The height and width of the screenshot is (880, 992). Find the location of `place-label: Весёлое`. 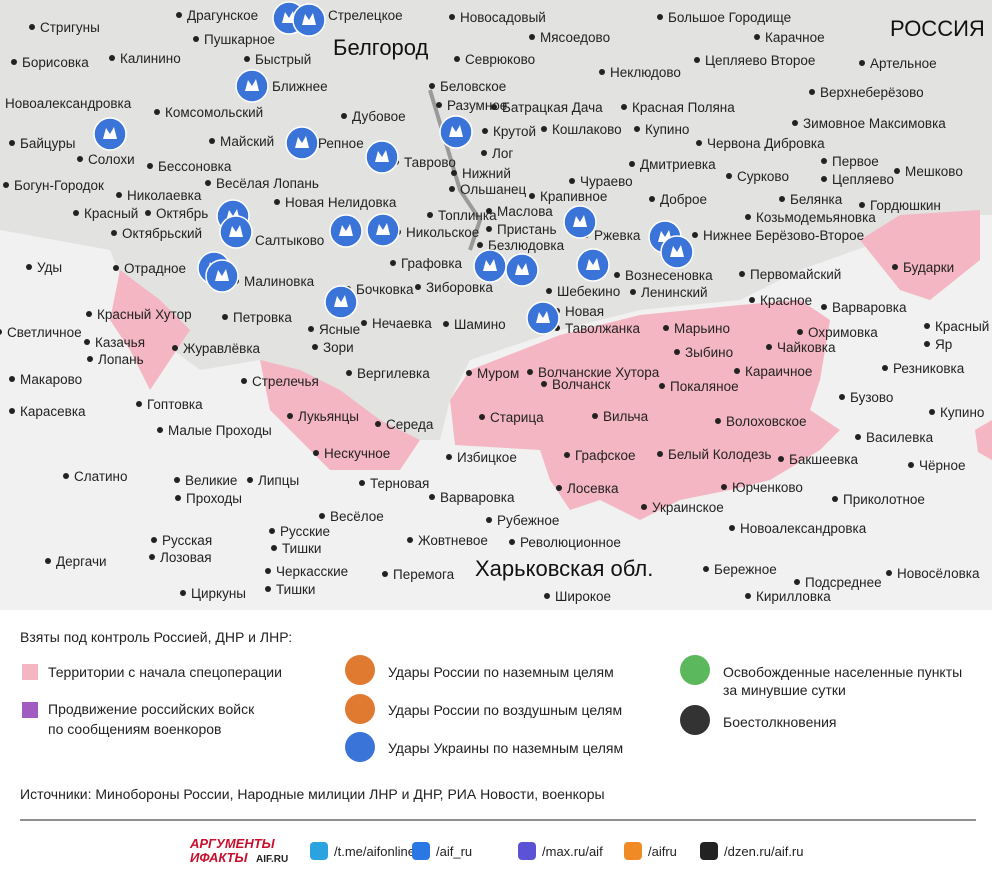

place-label: Весёлое is located at coordinates (357, 516).